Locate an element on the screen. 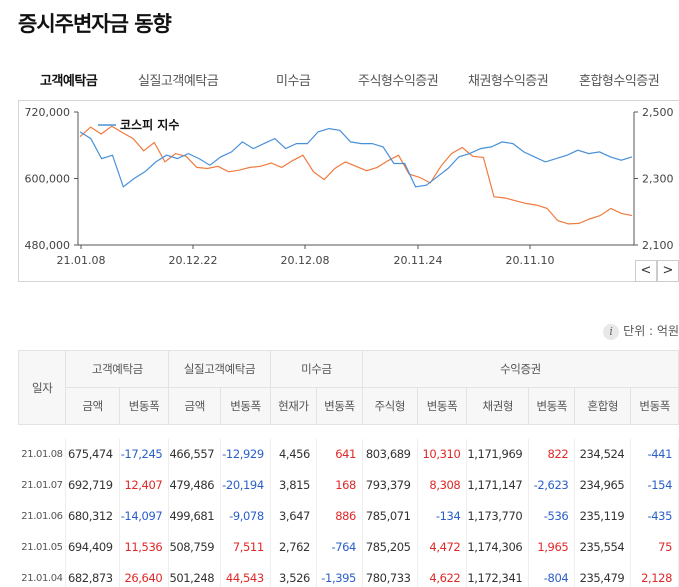 This screenshot has height=587, width=679. change-cell: -1,395 is located at coordinates (339, 574).